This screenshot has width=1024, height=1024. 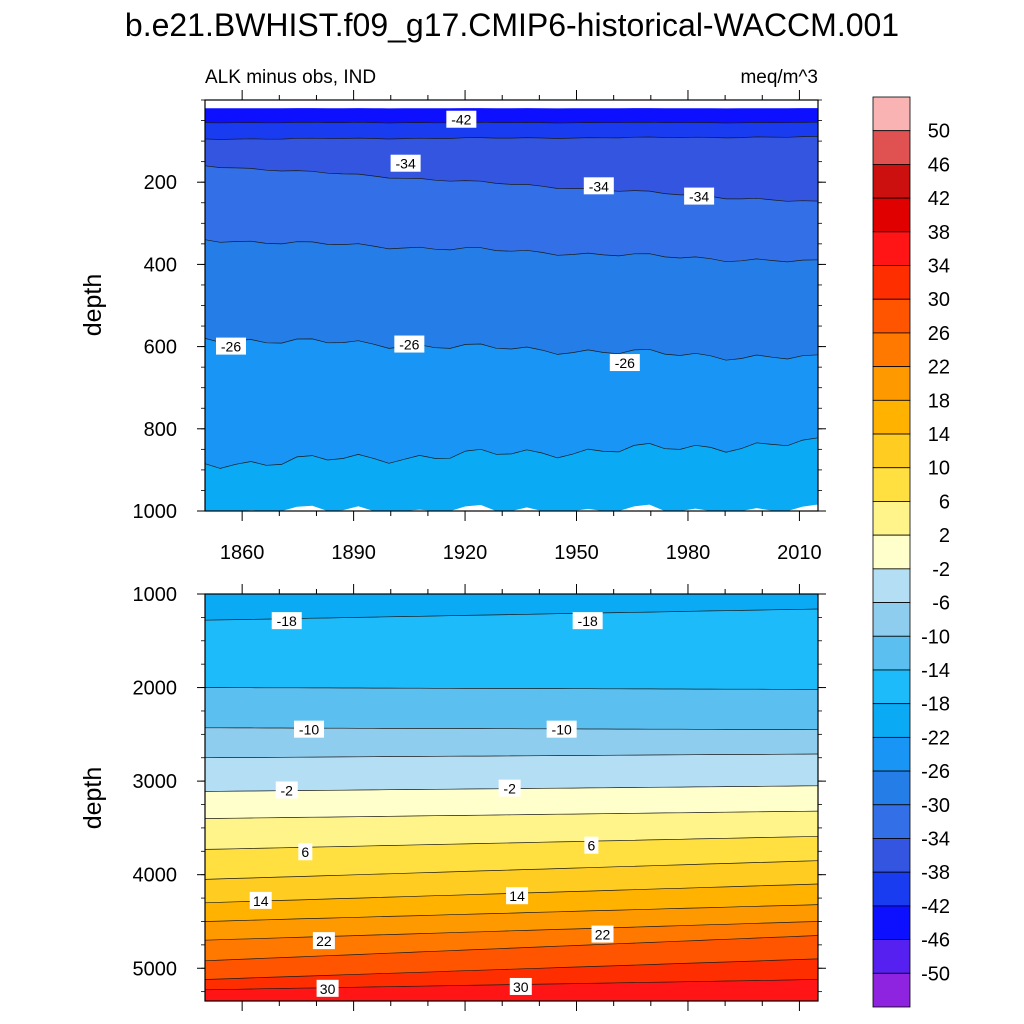 I want to click on colorbar-label: -46, so click(x=935, y=941).